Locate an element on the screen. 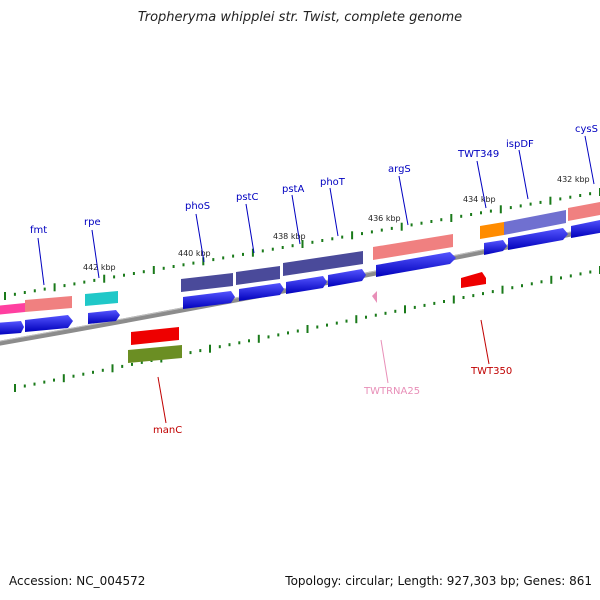 The width and height of the screenshot is (600, 600). gene-ispDF-box is located at coordinates (535, 222).